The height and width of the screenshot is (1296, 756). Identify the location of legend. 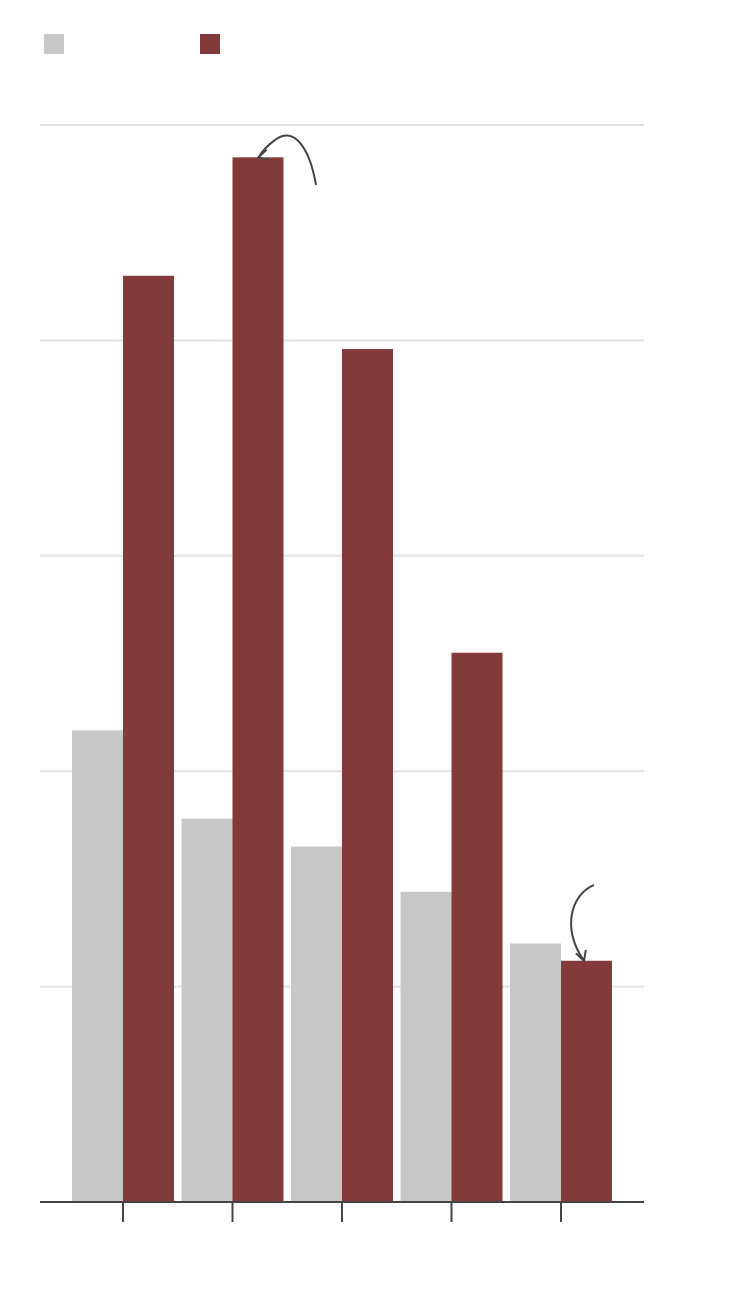
(132, 44).